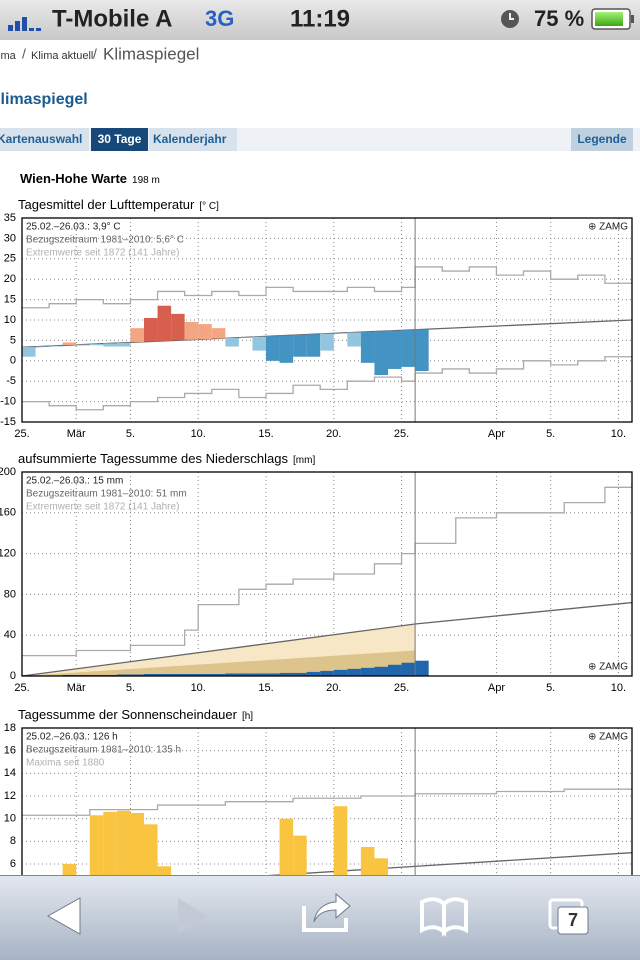 Image resolution: width=640 pixels, height=960 pixels. I want to click on chart-note: 25.02.–26.03.: 126 h, so click(72, 737).